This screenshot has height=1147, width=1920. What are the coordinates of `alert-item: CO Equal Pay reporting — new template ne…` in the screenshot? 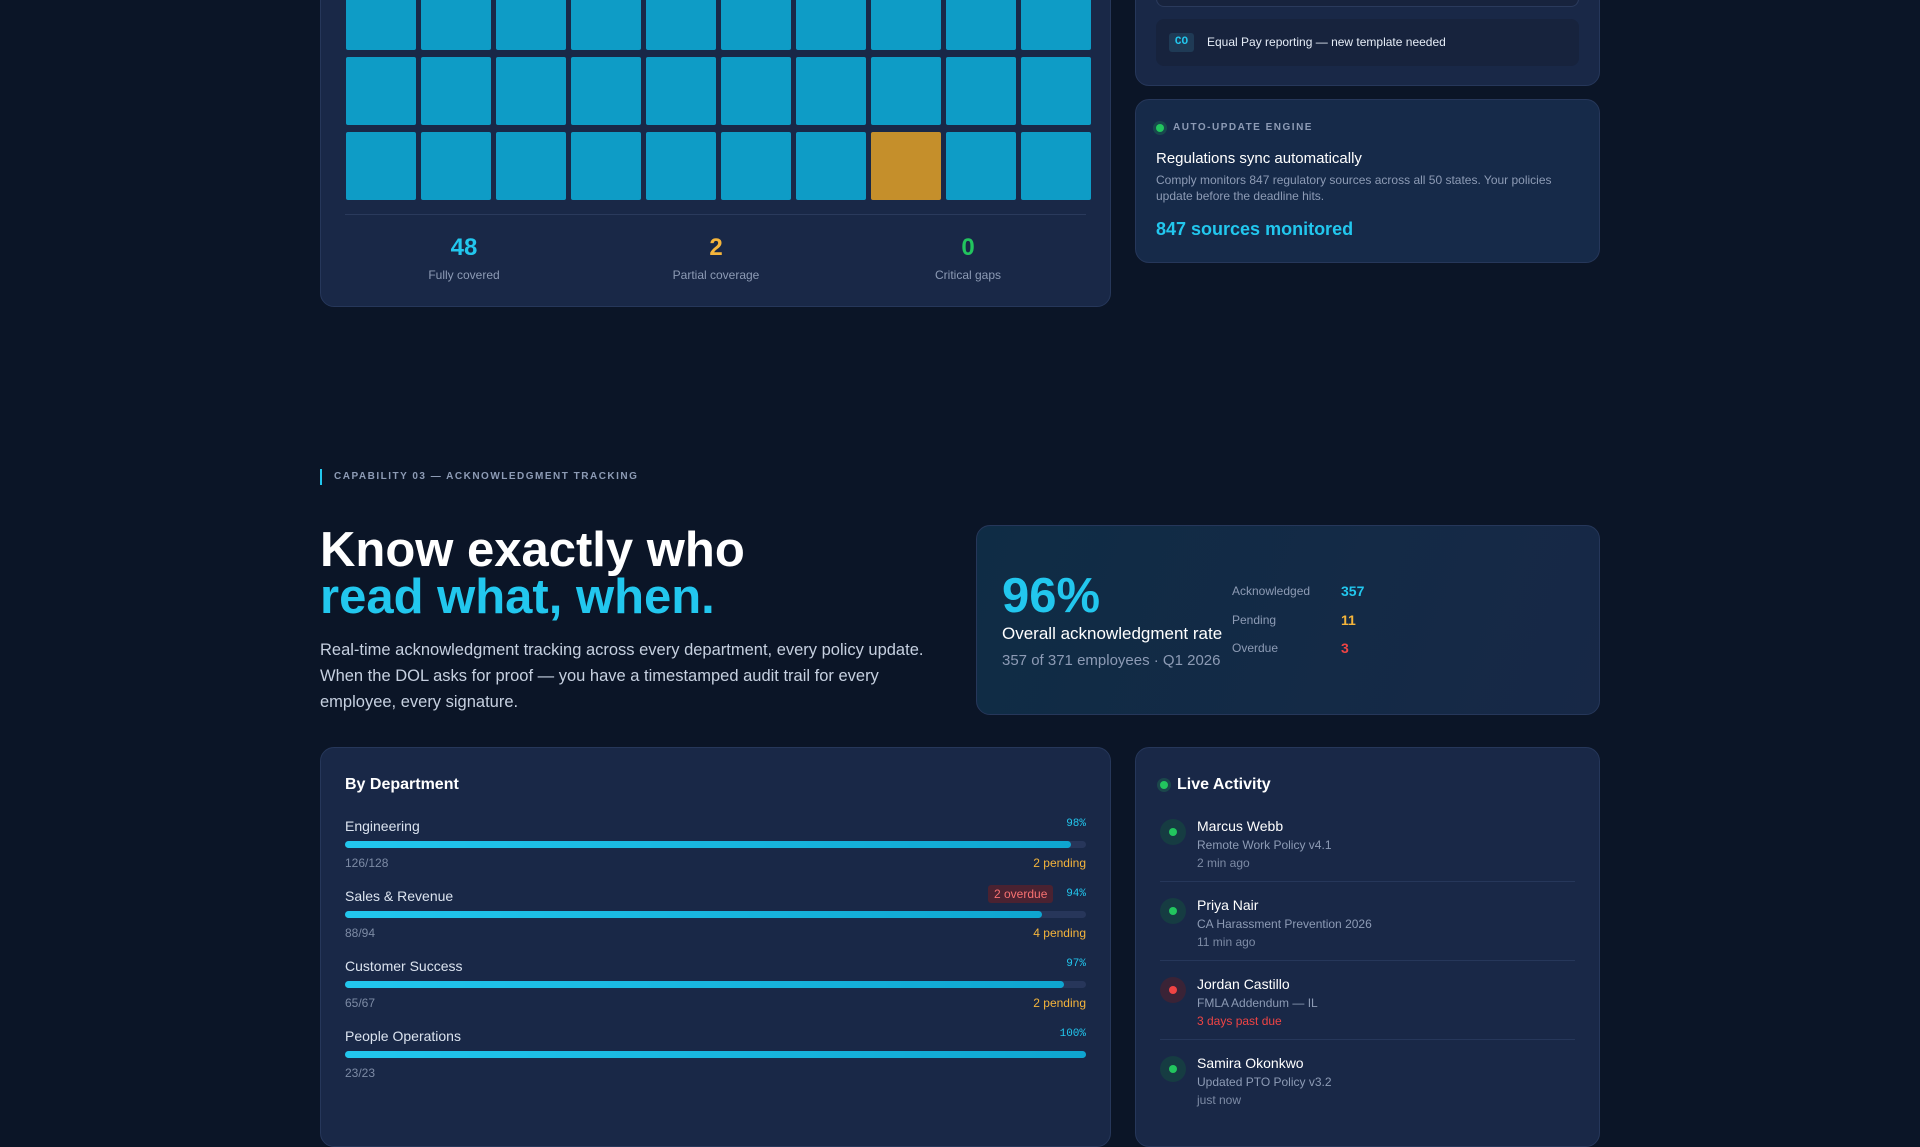 It's located at (1367, 42).